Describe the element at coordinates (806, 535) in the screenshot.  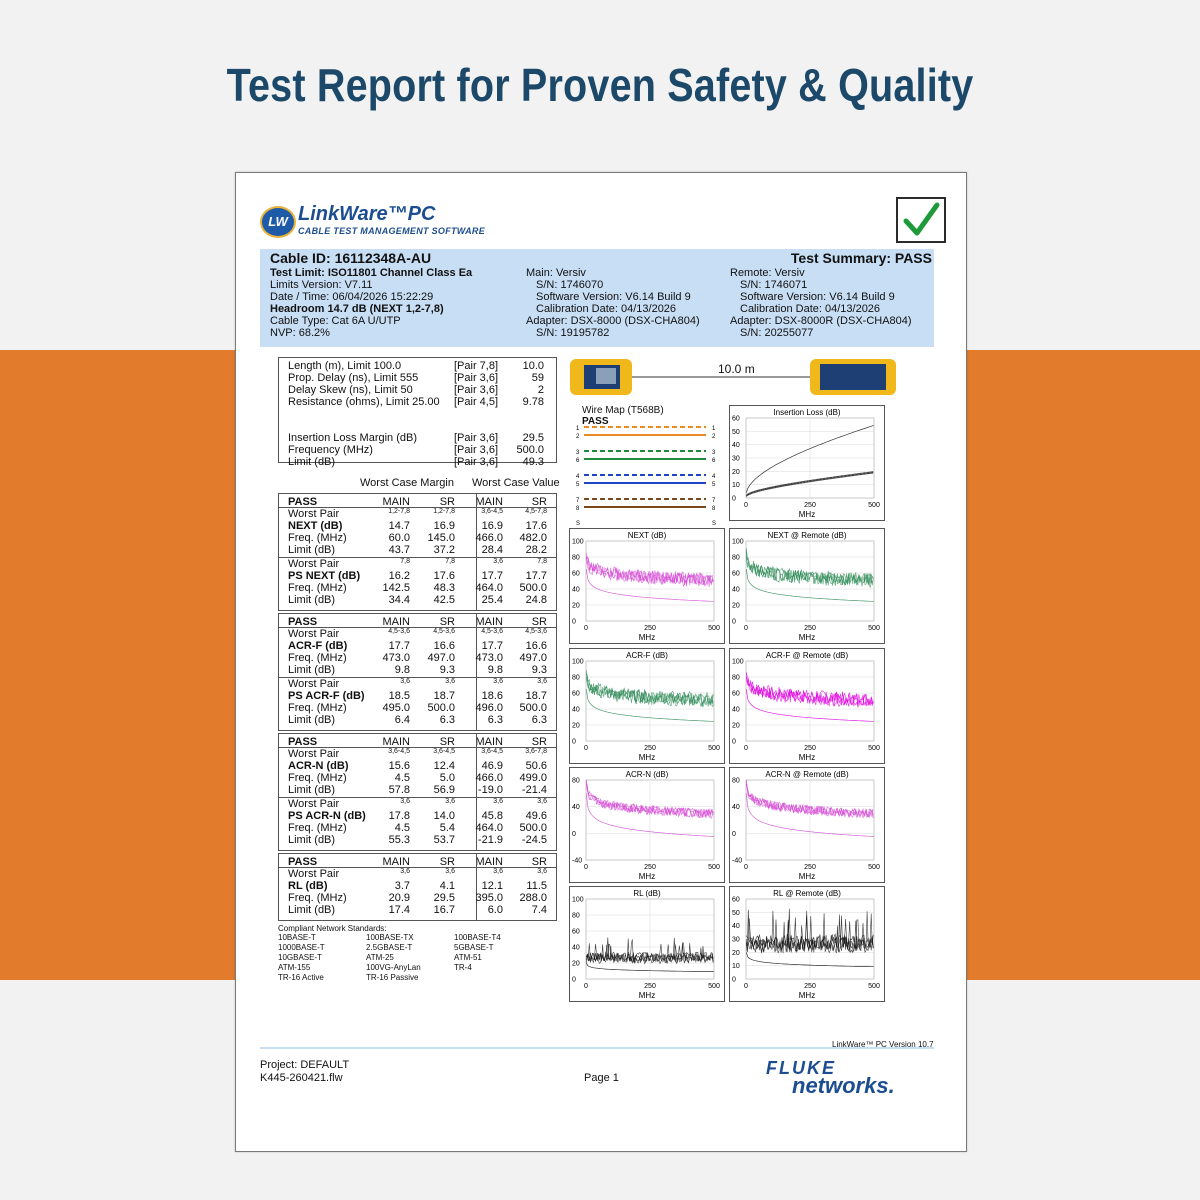
I see `chart-title: NEXT @ Remote (dB)` at that location.